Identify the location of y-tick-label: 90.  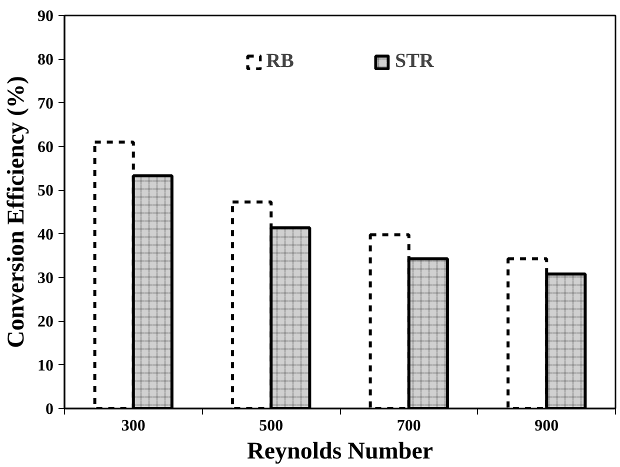
(46, 16).